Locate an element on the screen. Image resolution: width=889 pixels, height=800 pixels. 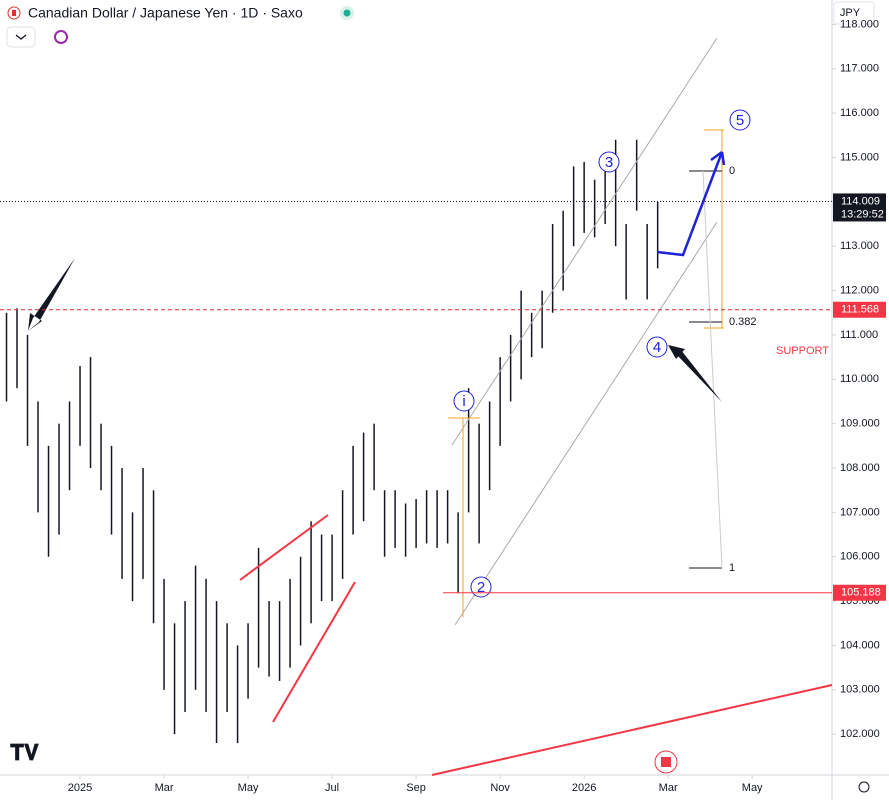
dropdown-chevron is located at coordinates (21, 37).